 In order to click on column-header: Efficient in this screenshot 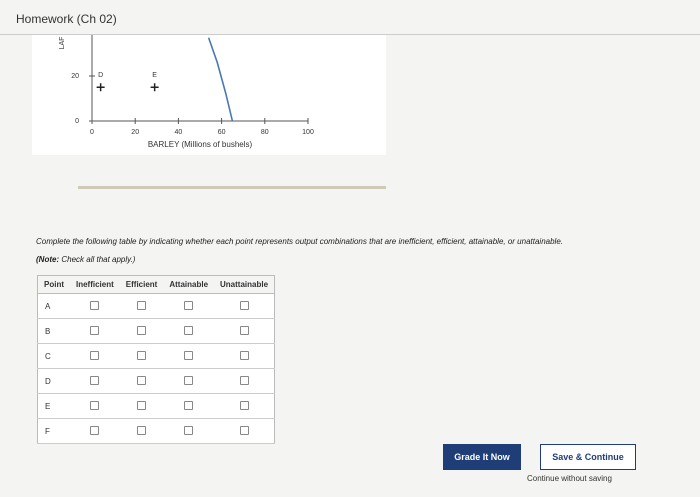, I will do `click(141, 284)`.